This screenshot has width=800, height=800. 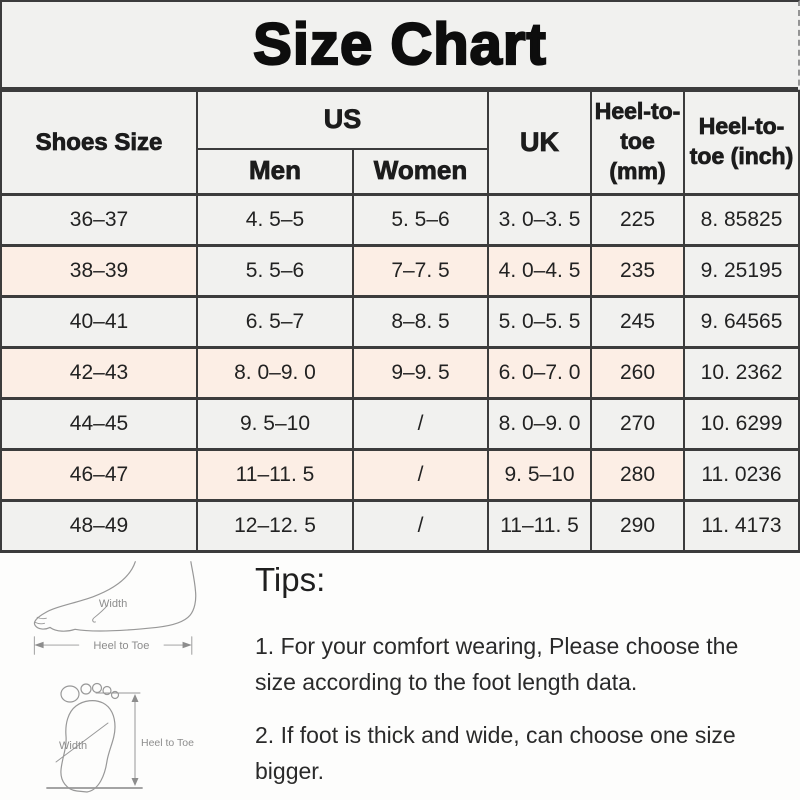 What do you see at coordinates (275, 372) in the screenshot?
I see `cell-us-men: 8. 0–9. 0` at bounding box center [275, 372].